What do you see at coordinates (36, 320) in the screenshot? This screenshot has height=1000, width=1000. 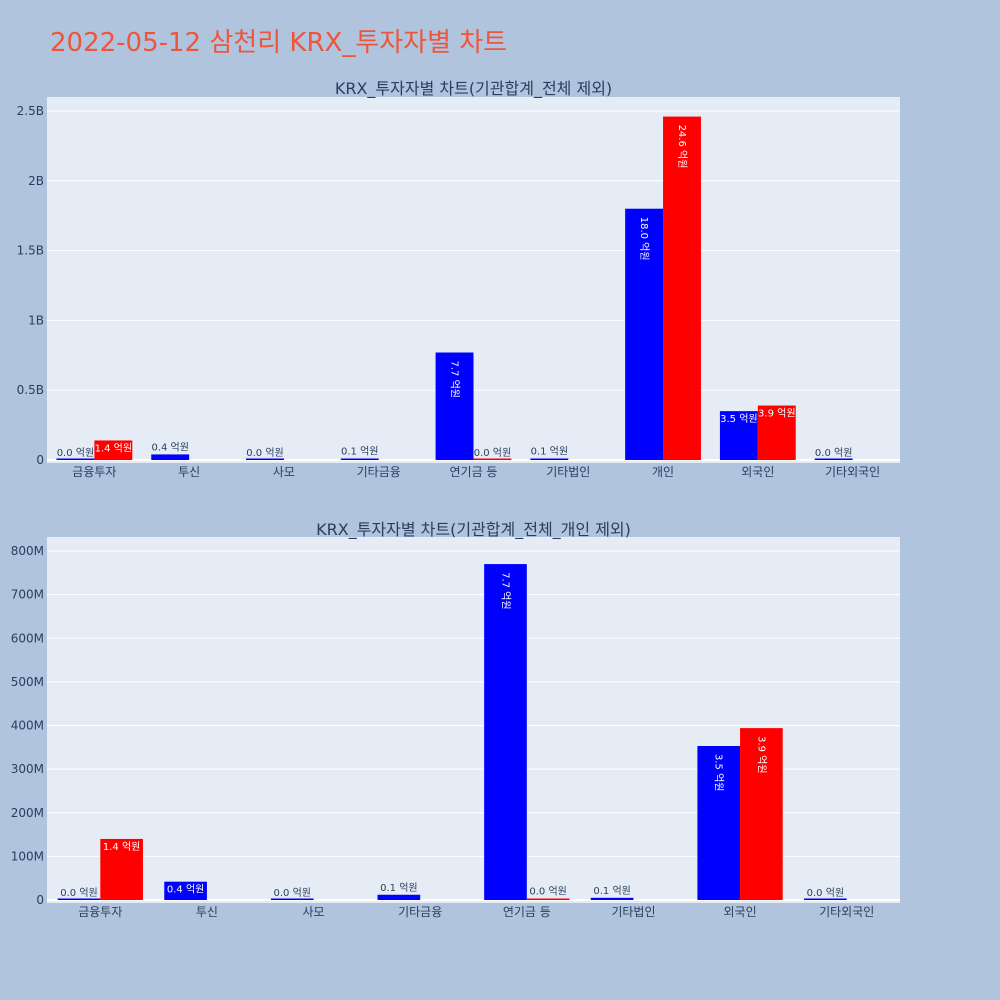 I see `y-tick-label: 1B` at bounding box center [36, 320].